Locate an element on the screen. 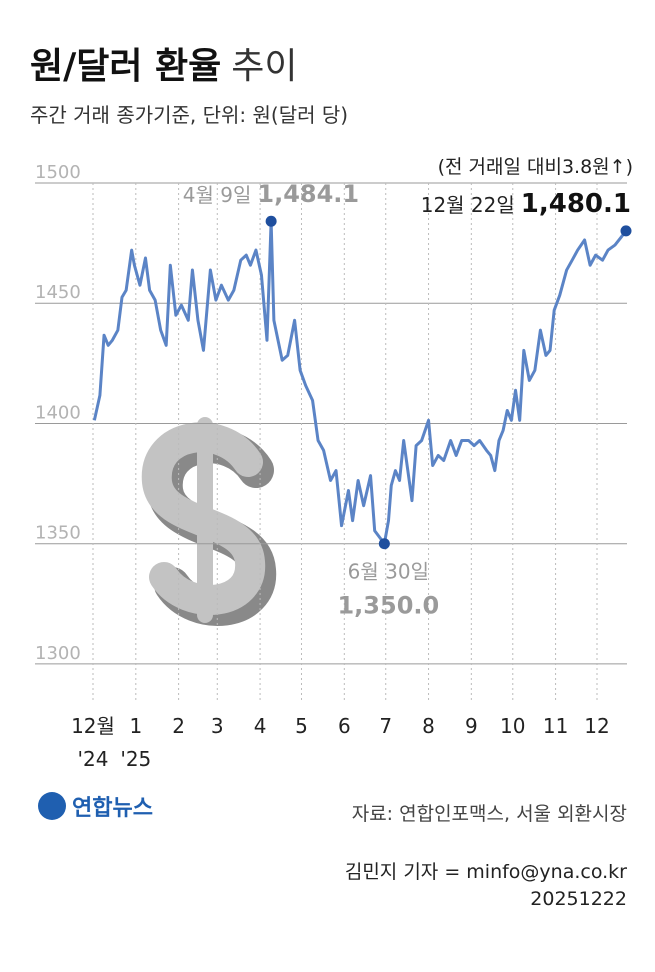 This screenshot has height=972, width=655. annotation-value: 1,480.1 is located at coordinates (576, 204).